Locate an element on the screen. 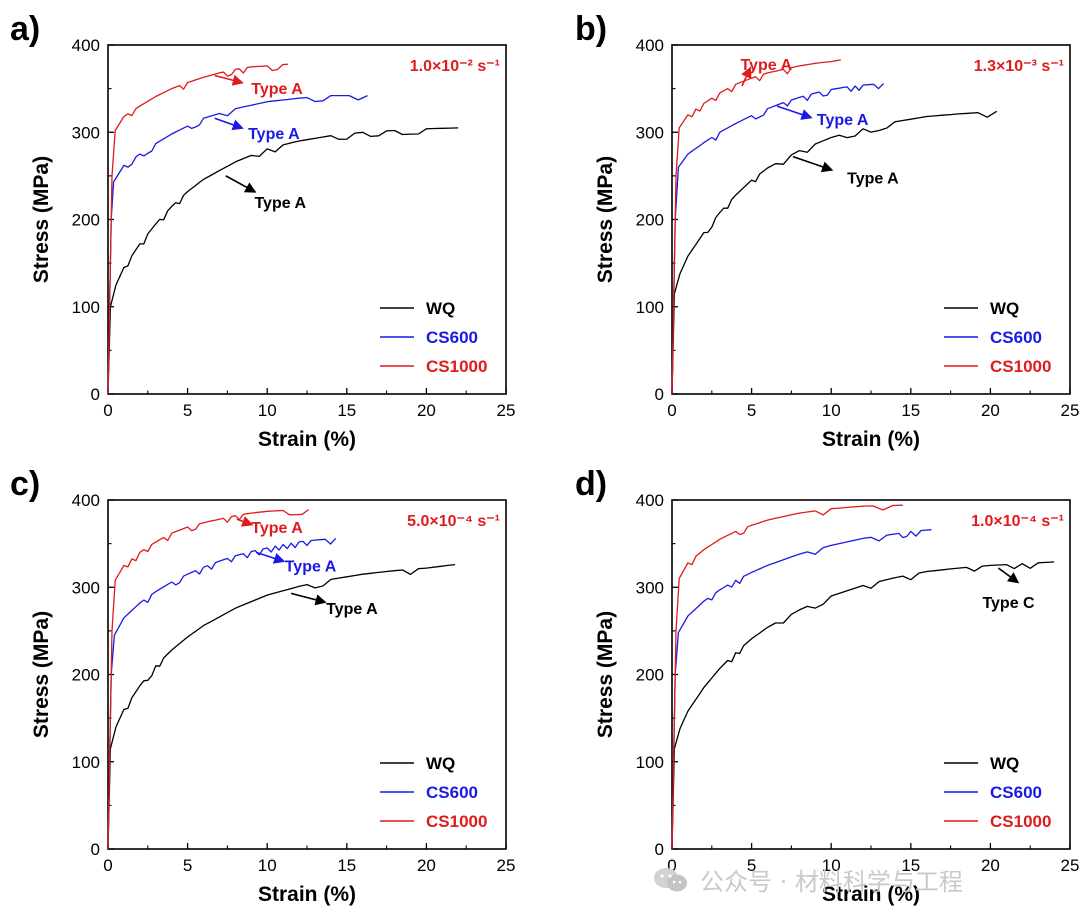 This screenshot has width=1080, height=919. panel-label: b) is located at coordinates (591, 29).